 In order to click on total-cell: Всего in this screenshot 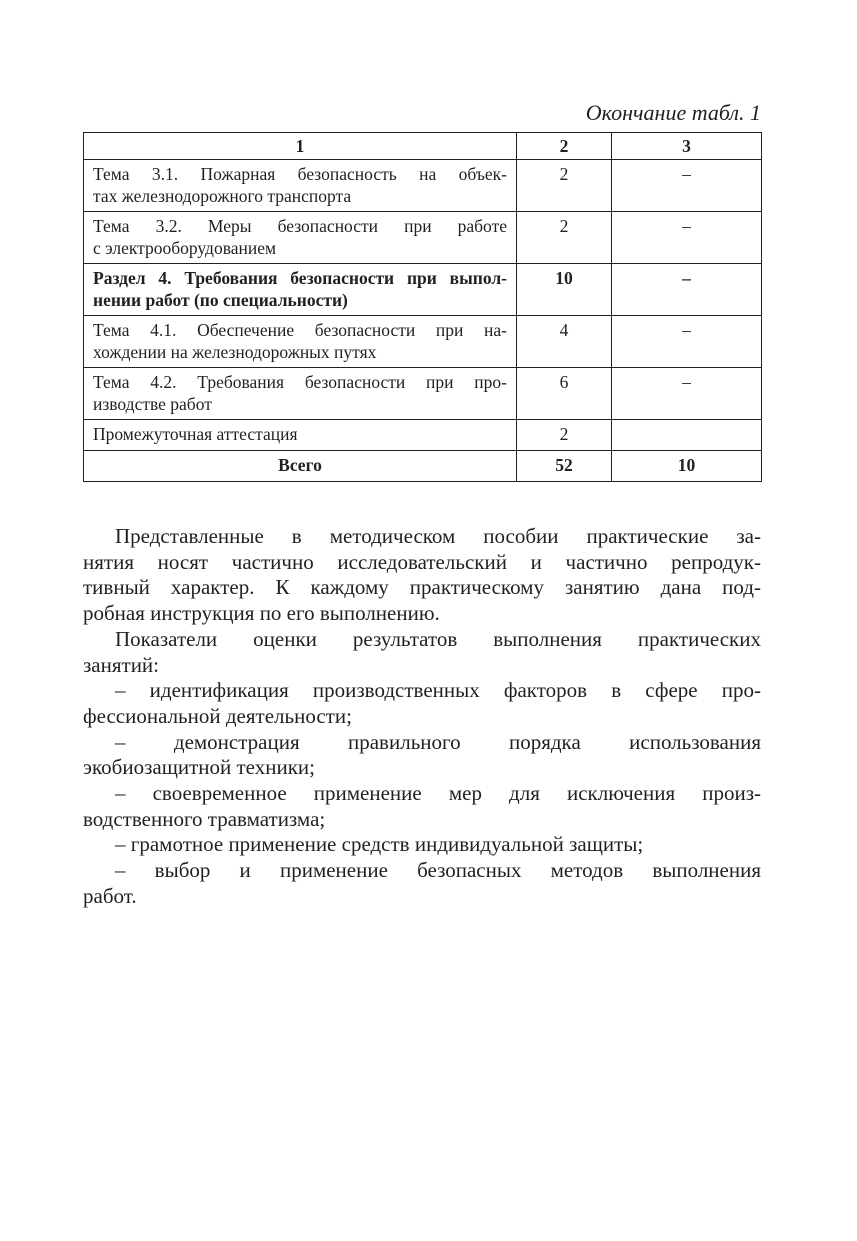, I will do `click(300, 466)`.